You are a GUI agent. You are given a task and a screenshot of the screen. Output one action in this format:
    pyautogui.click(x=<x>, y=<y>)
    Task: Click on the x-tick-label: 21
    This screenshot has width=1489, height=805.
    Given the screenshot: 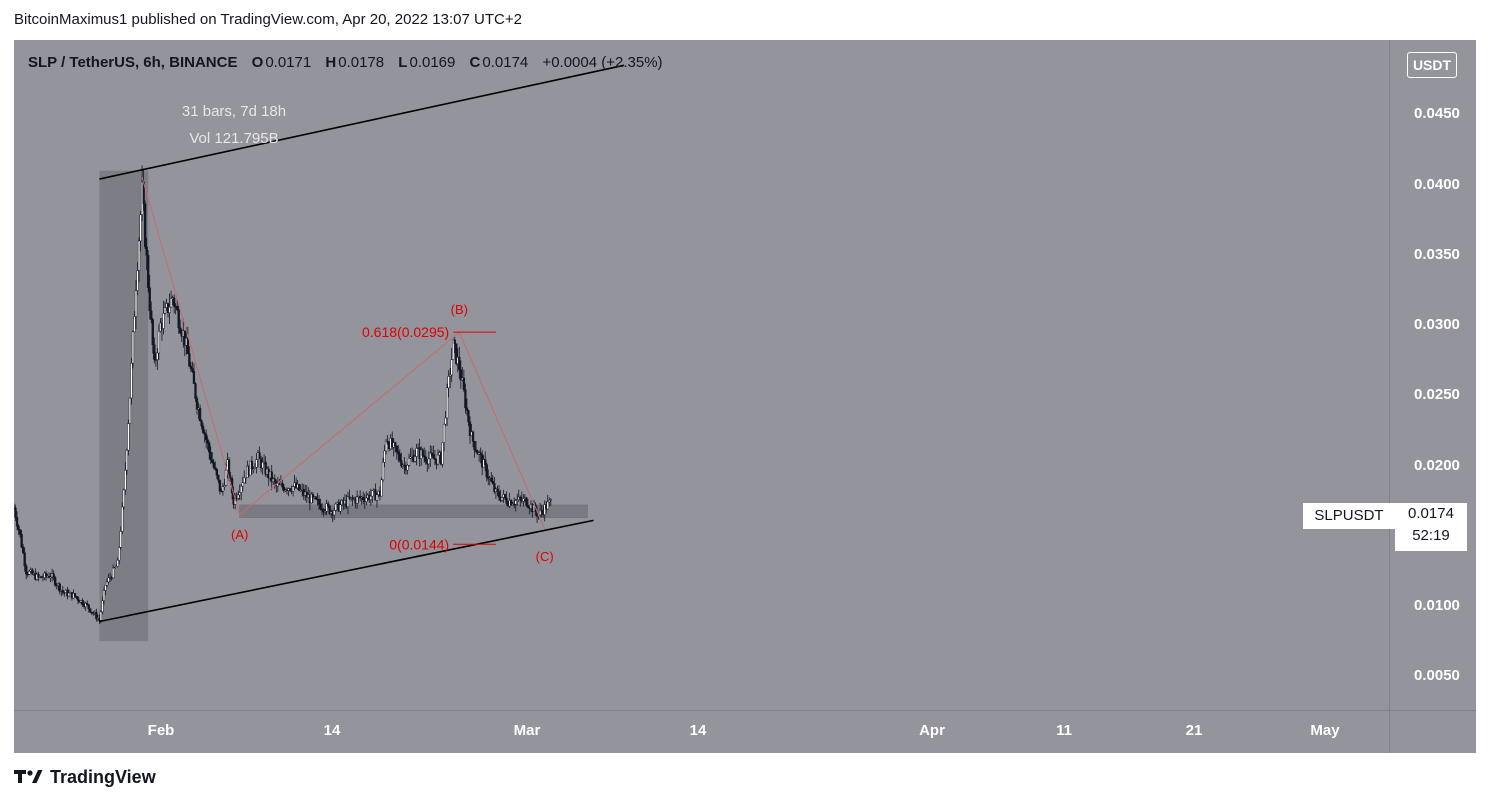 What is the action you would take?
    pyautogui.click(x=1194, y=730)
    